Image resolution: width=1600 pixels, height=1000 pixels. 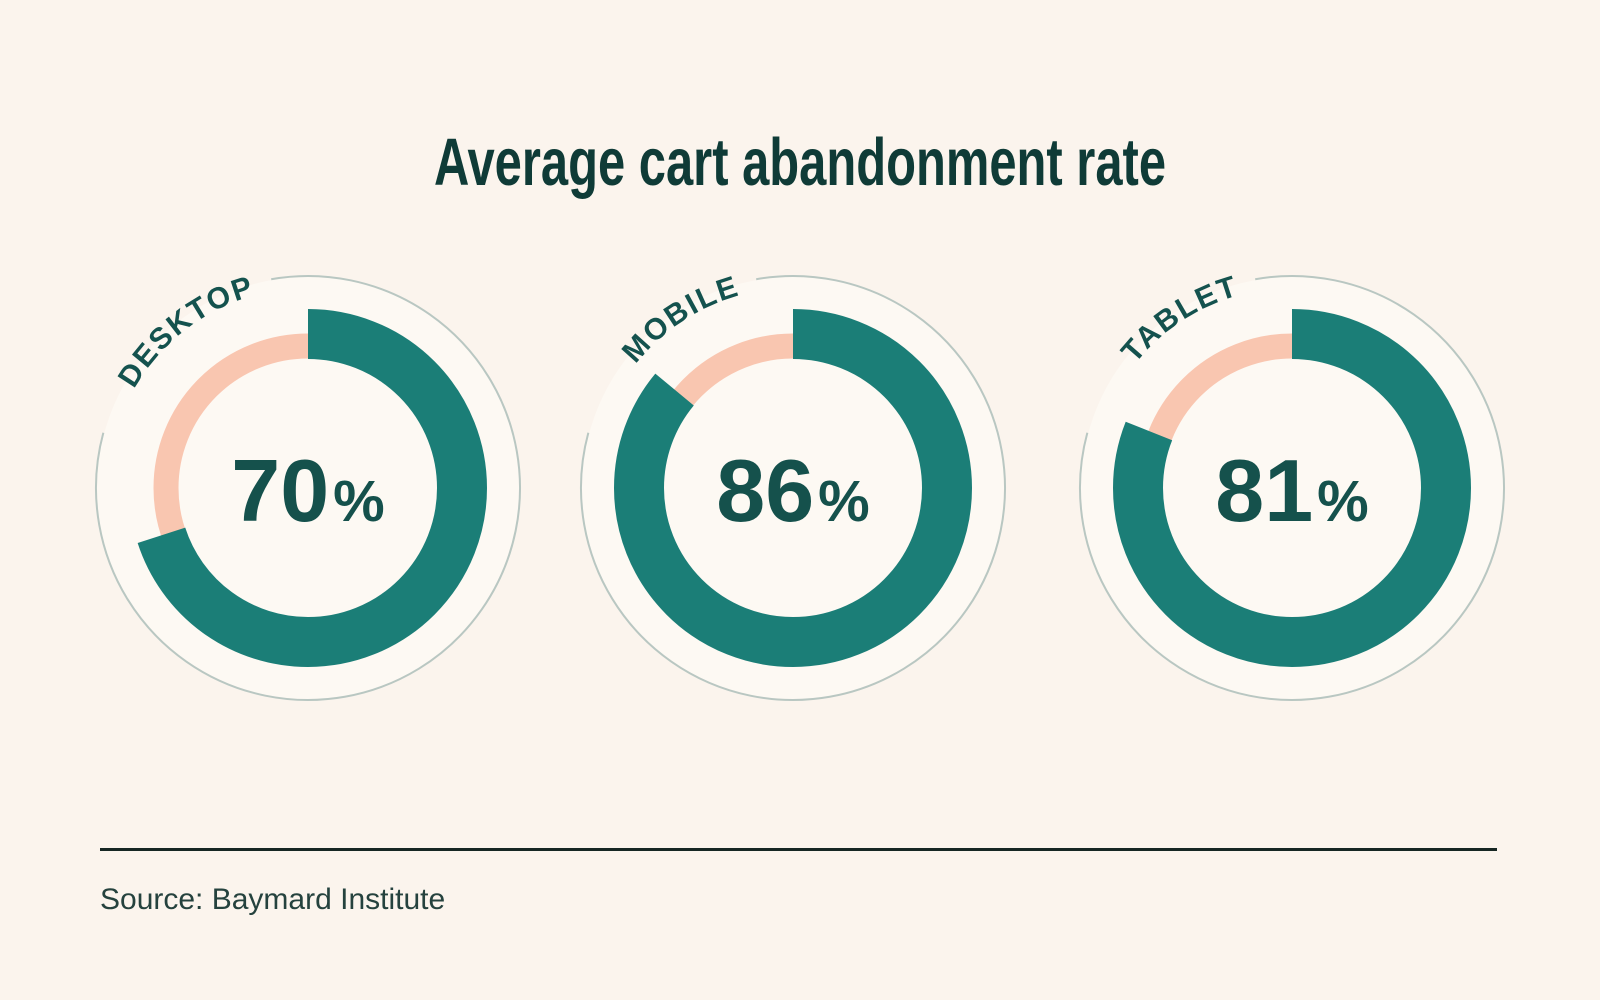 I want to click on donut-value: 70%, so click(x=307, y=490).